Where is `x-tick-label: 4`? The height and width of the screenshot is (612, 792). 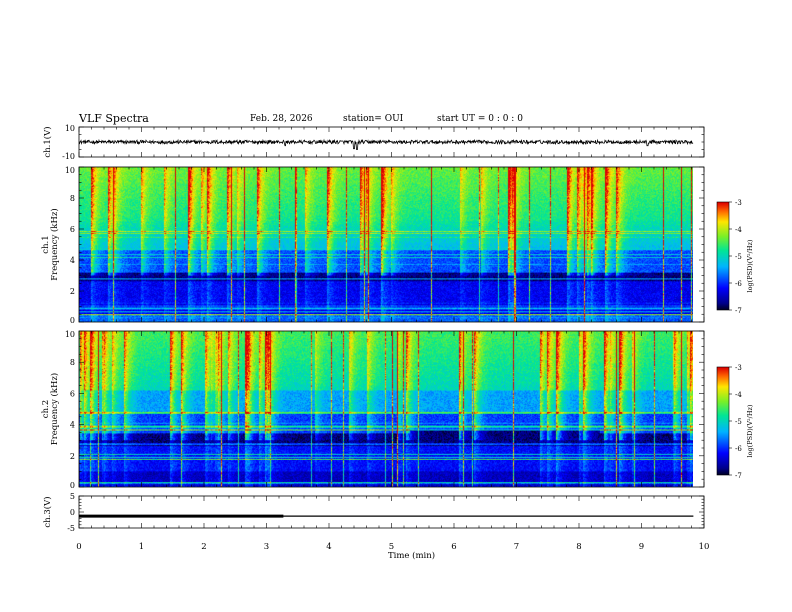
x-tick-label: 4 is located at coordinates (328, 547).